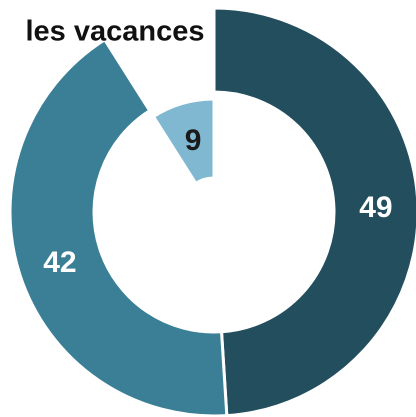 The width and height of the screenshot is (416, 417). Describe the element at coordinates (193, 140) in the screenshot. I see `data-label: 9` at that location.